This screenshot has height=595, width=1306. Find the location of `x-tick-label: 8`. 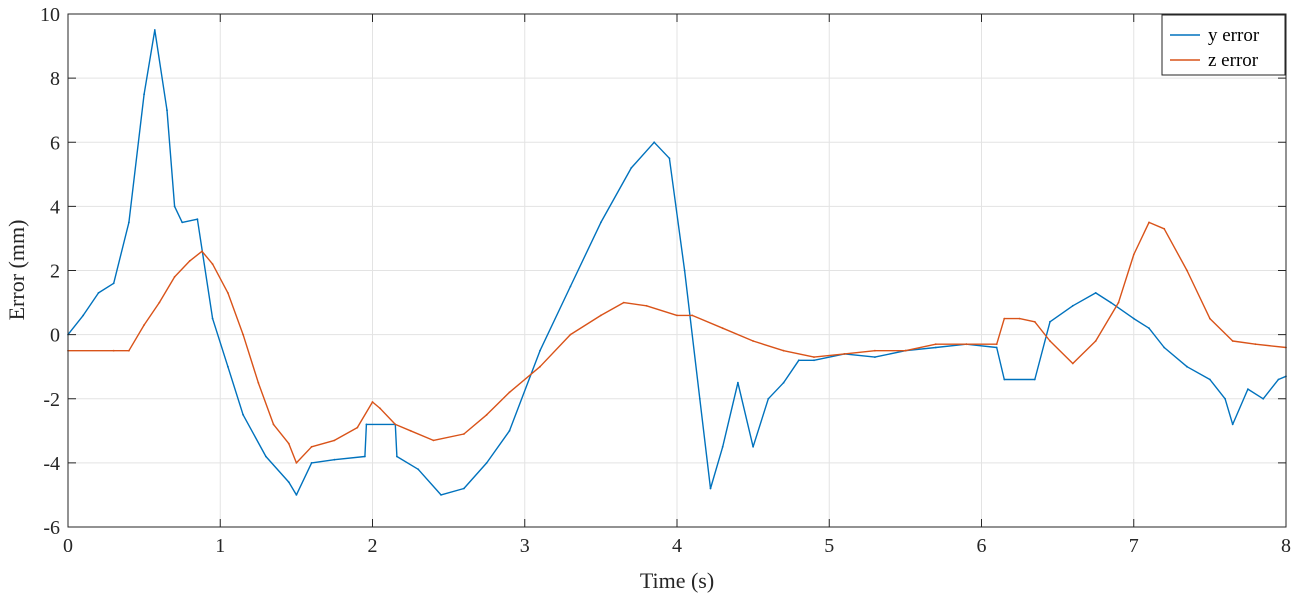

x-tick-label: 8 is located at coordinates (1286, 546).